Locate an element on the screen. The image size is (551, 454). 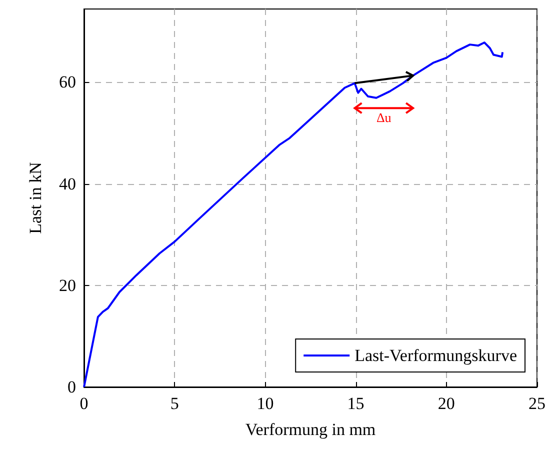
y-tick-label: 0 is located at coordinates (72, 387).